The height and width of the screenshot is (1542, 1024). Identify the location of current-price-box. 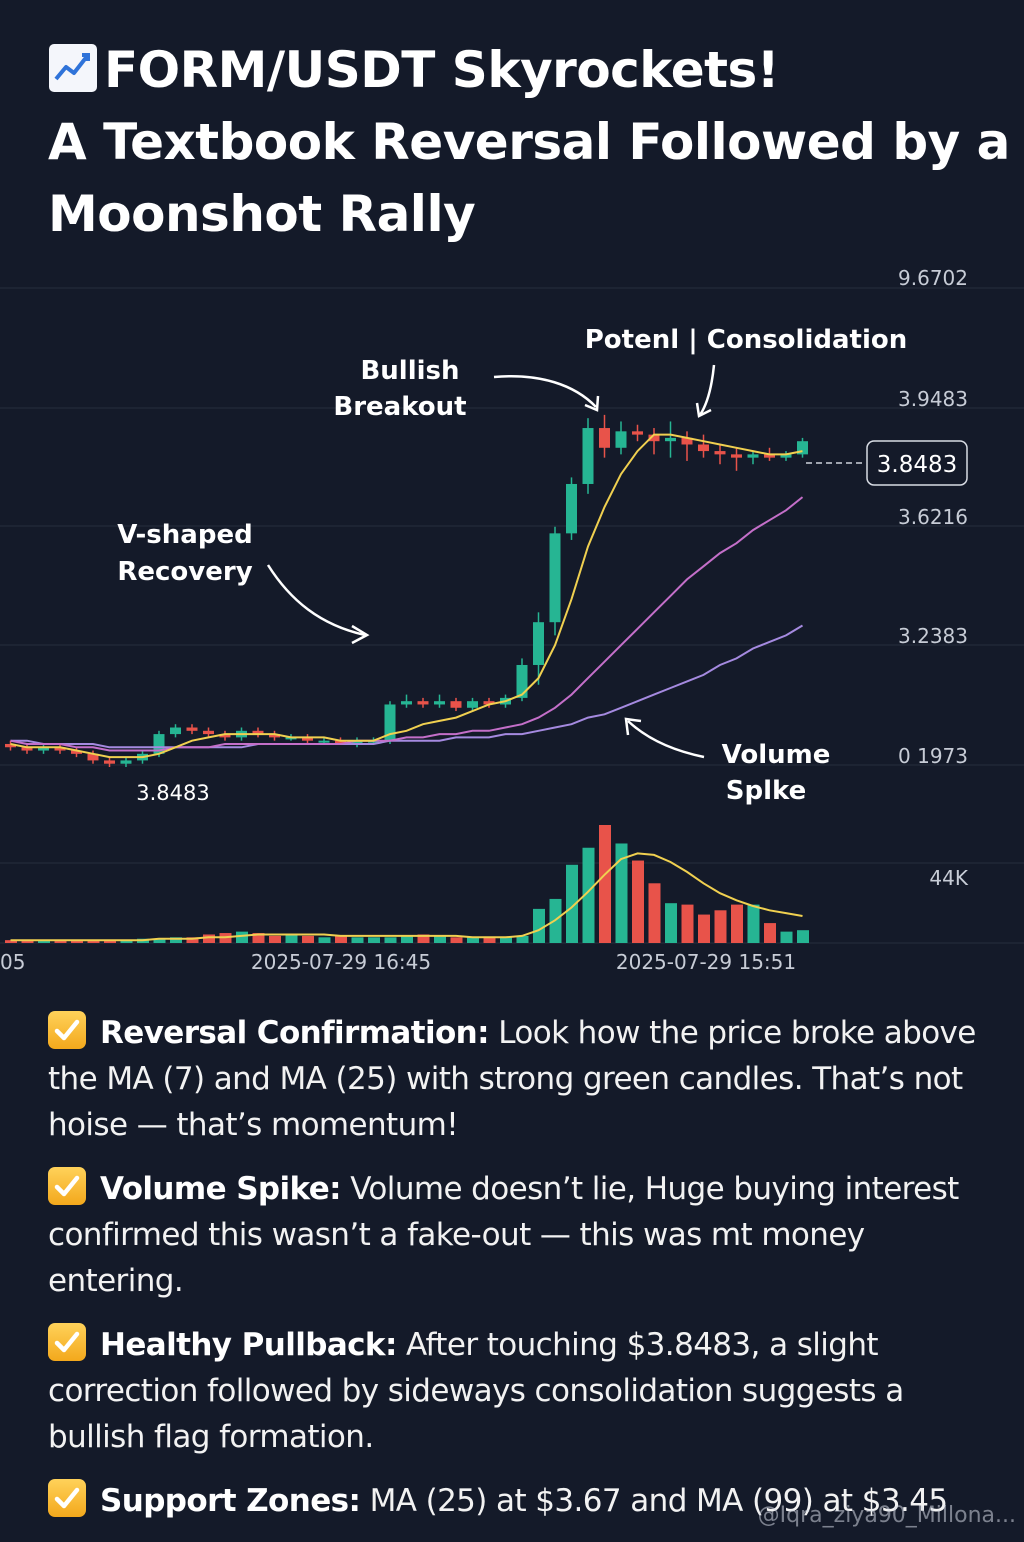
(917, 463).